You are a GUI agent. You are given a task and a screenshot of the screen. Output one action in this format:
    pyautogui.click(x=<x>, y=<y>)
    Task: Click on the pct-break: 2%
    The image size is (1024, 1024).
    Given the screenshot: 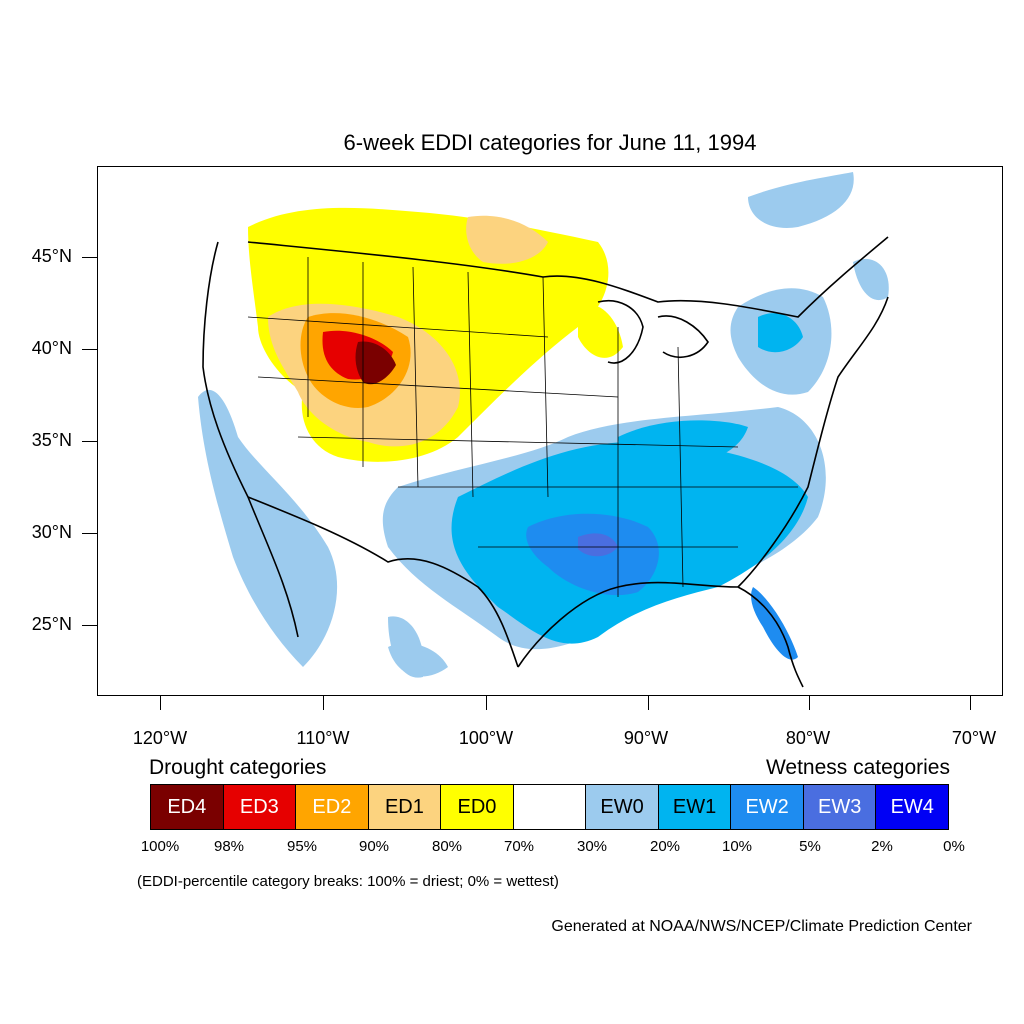 What is the action you would take?
    pyautogui.click(x=882, y=846)
    